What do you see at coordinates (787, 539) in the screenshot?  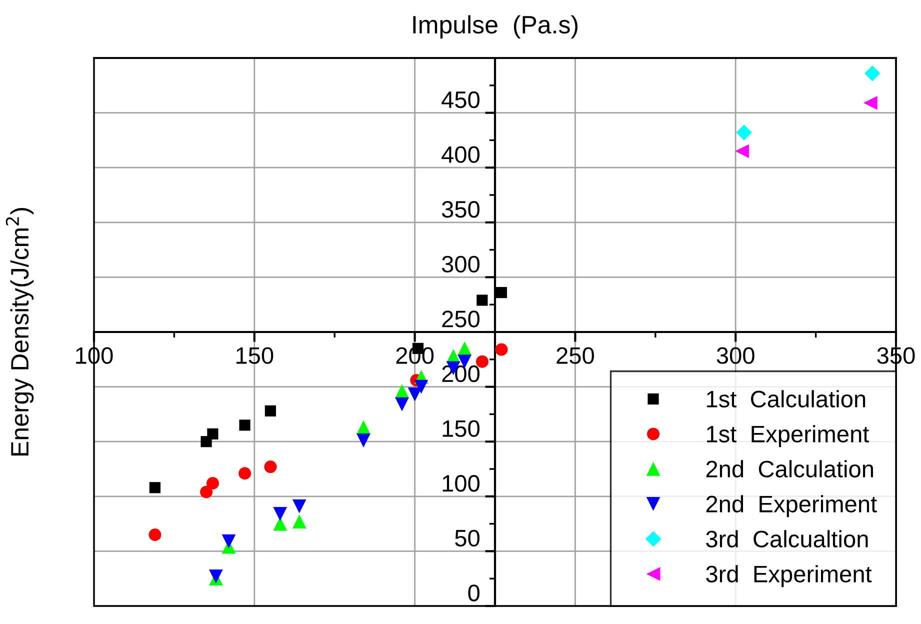 I see `legend-label: 3rd Calcualtion` at bounding box center [787, 539].